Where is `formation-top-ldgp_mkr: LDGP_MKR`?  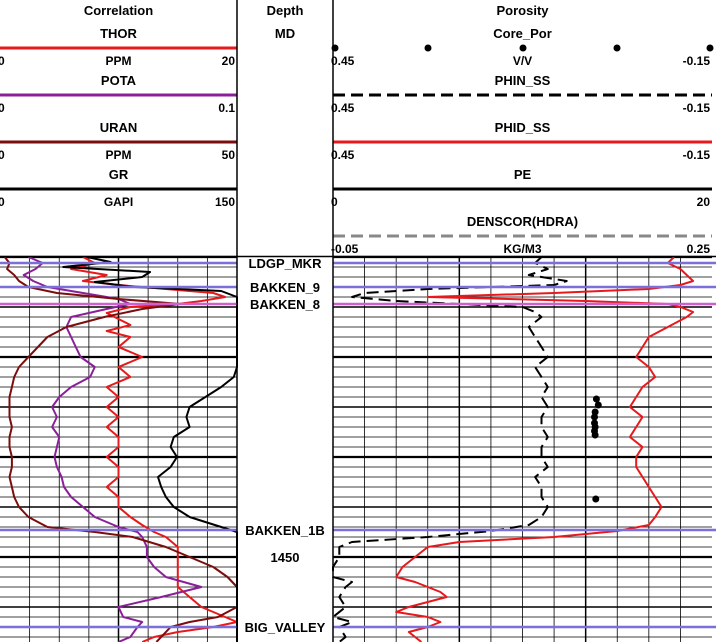
formation-top-ldgp_mkr: LDGP_MKR is located at coordinates (286, 263).